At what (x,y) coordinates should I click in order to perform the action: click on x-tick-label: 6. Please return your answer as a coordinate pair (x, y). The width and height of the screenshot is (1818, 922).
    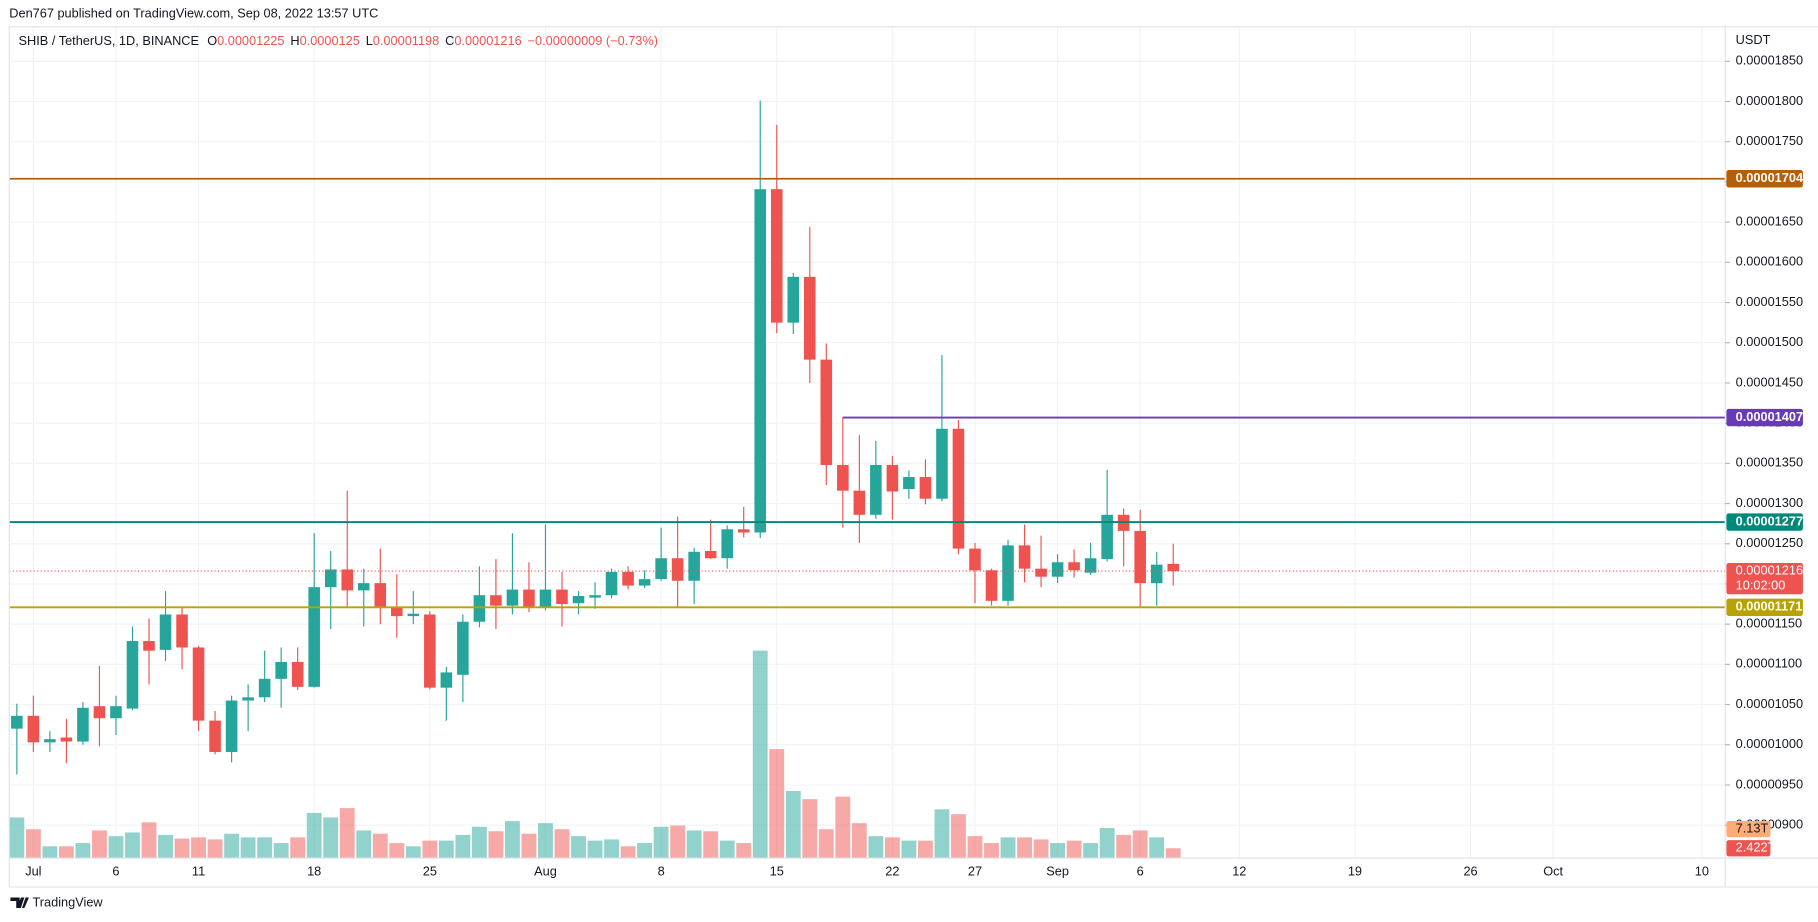
    Looking at the image, I should click on (1140, 870).